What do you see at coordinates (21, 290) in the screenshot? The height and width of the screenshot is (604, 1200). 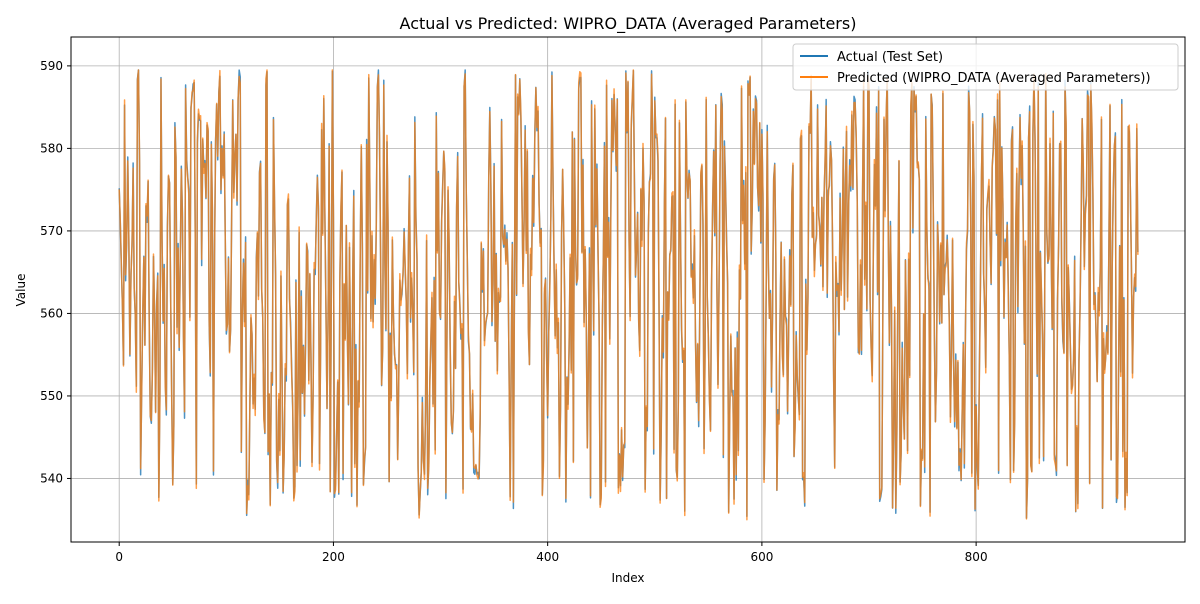 I see `y-axis-label: Value` at bounding box center [21, 290].